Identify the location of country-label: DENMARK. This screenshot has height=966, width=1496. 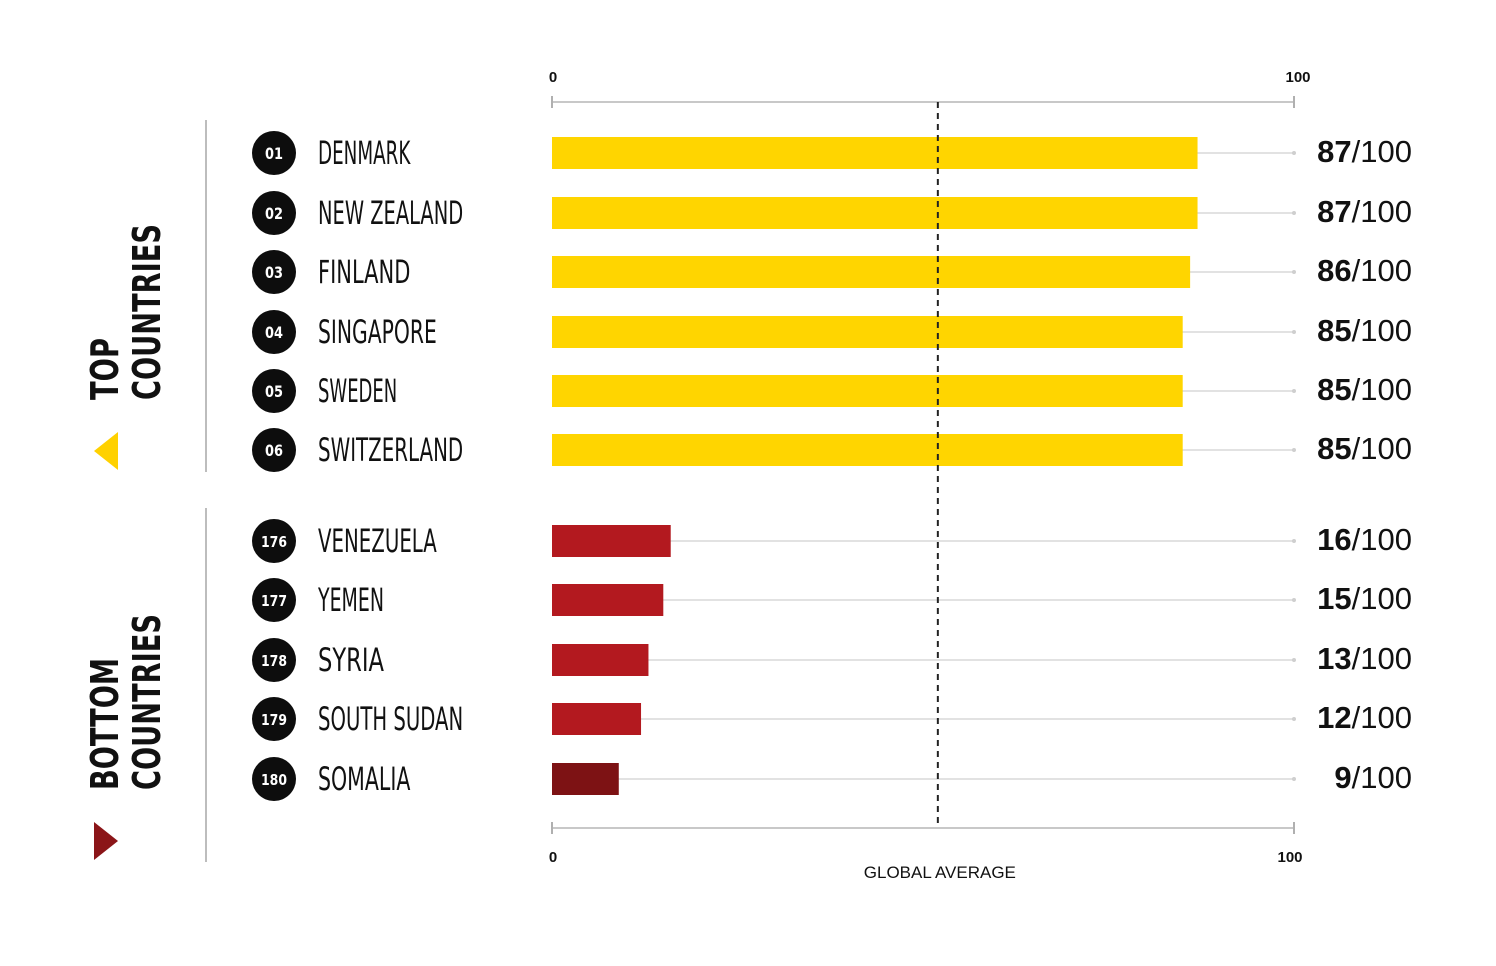
(364, 153).